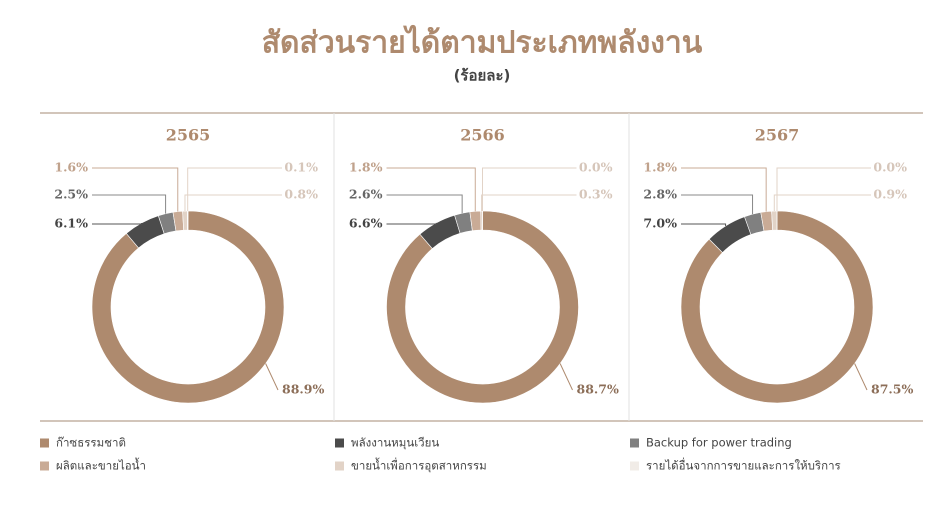 This screenshot has width=944, height=506. I want to click on panel-title: 2566, so click(482, 135).